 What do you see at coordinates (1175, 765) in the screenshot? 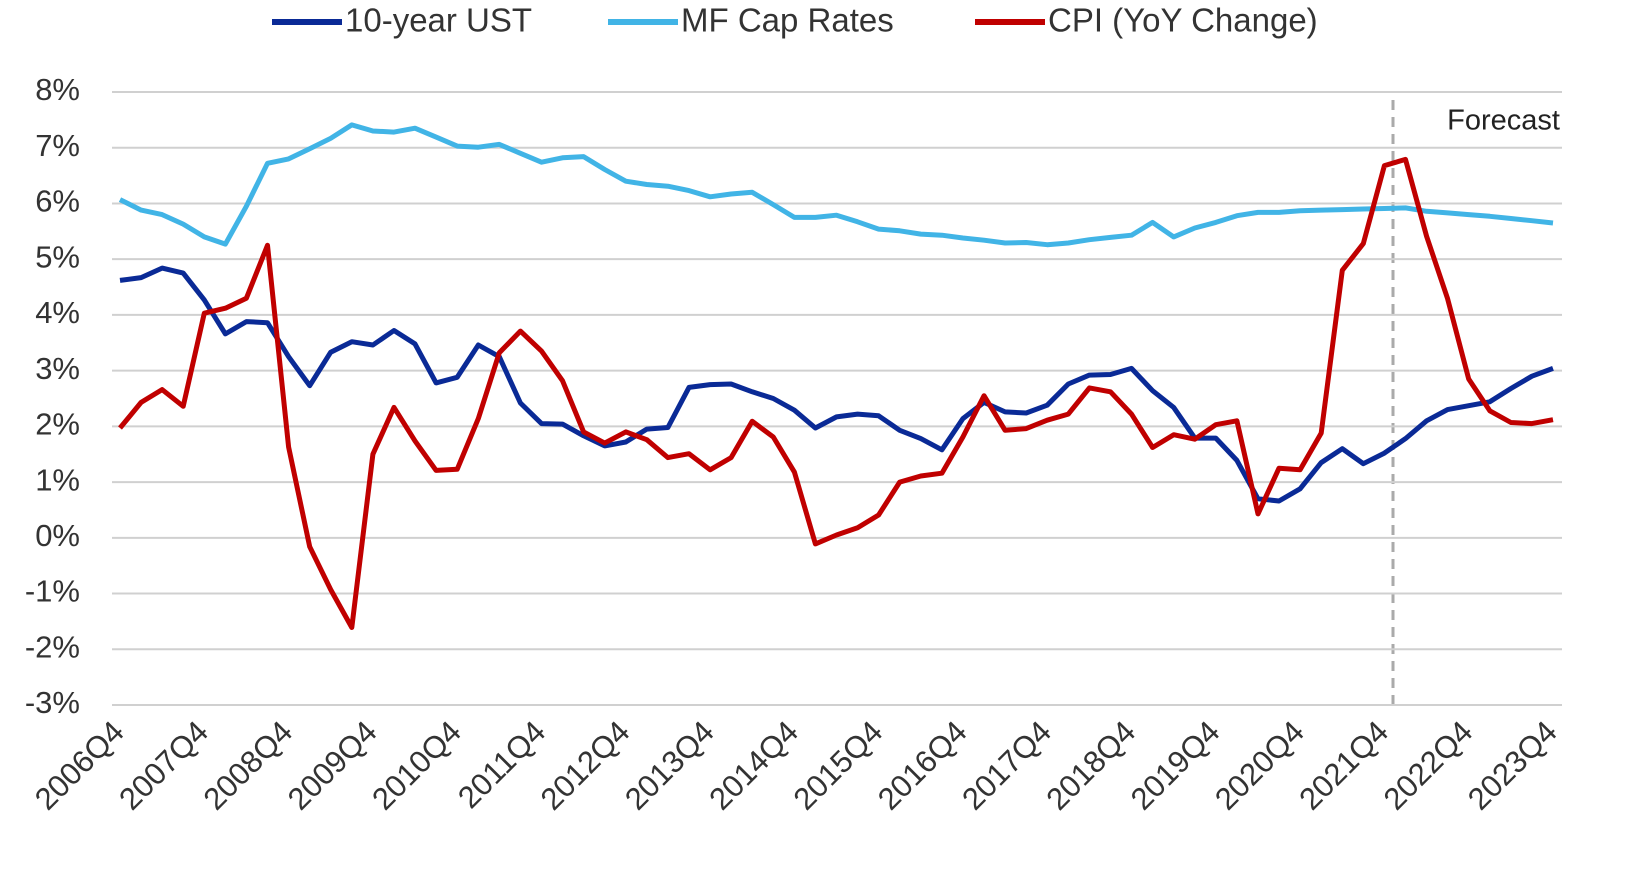
I see `x-tick-label: 2019Q4` at bounding box center [1175, 765].